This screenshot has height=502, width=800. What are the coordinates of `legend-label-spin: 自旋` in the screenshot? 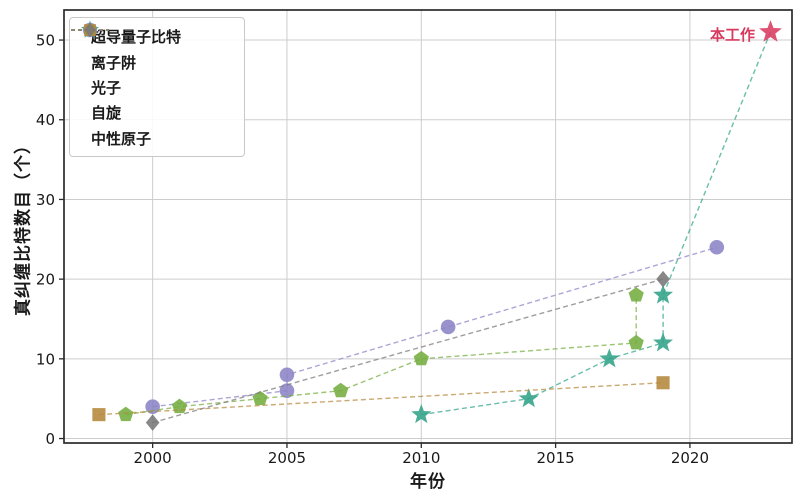 It's located at (106, 113).